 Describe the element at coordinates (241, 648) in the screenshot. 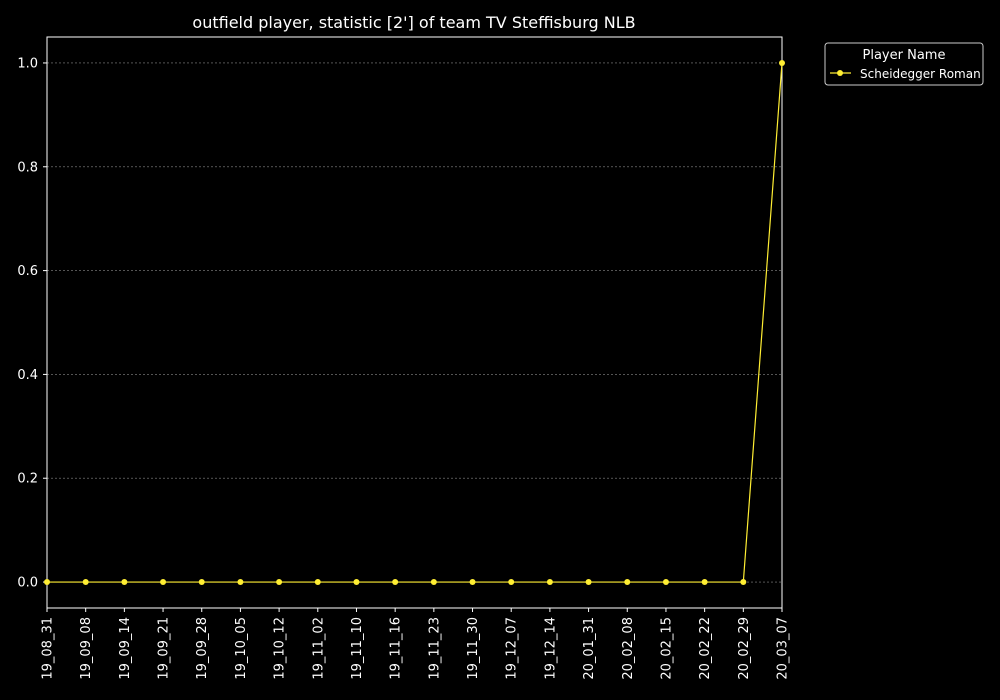

I see `x-tick-label: 19_10_05` at that location.